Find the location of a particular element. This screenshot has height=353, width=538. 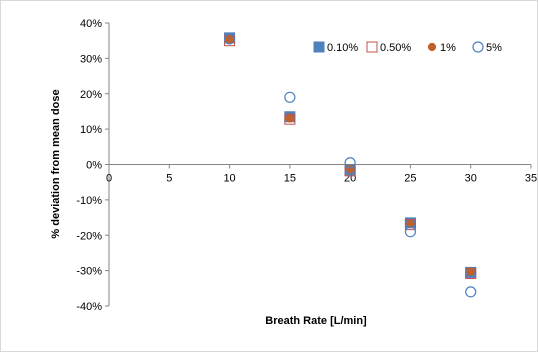

legend-label: 0.10% is located at coordinates (342, 48).